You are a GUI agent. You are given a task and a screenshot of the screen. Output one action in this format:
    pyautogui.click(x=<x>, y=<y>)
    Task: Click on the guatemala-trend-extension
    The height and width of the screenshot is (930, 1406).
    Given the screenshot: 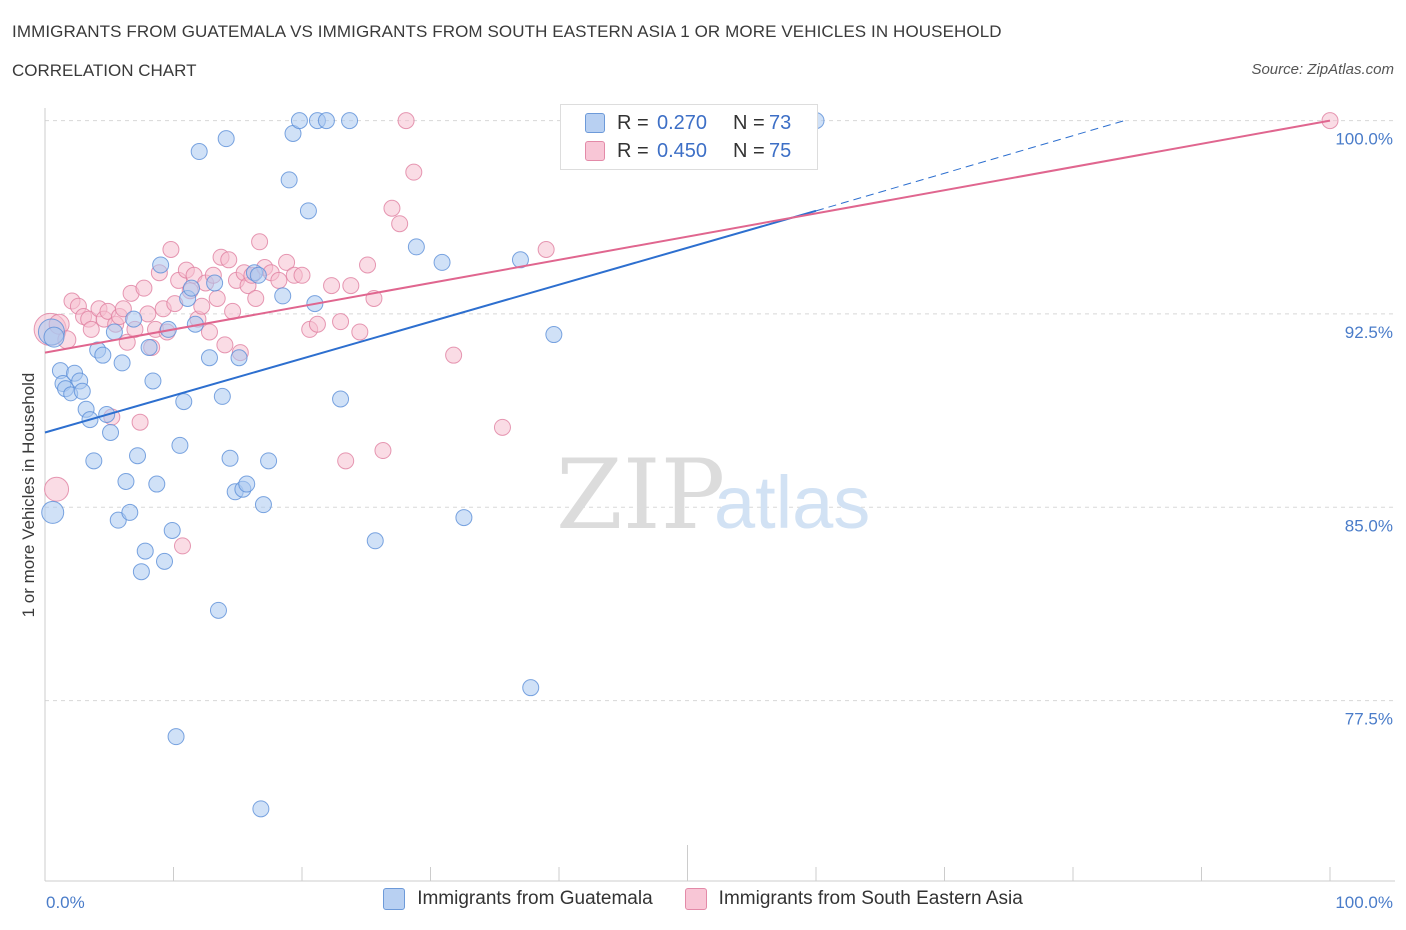 What is the action you would take?
    pyautogui.click(x=970, y=166)
    